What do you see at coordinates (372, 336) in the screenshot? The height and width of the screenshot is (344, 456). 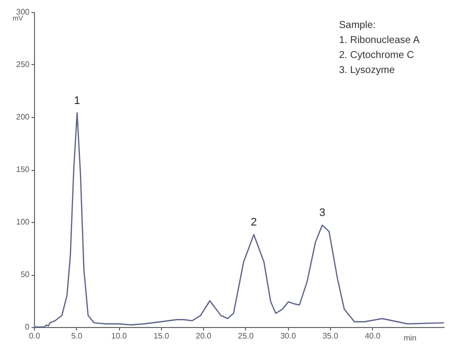 I see `x-tick-label: 40.0` at bounding box center [372, 336].